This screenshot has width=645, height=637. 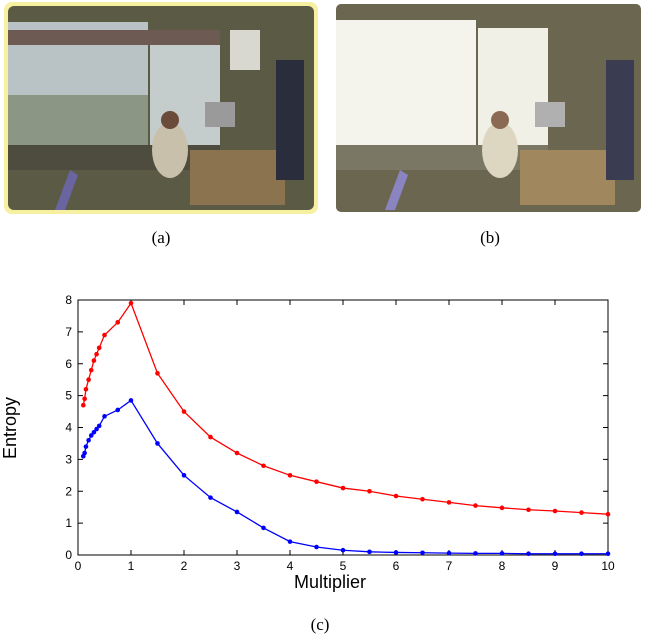 I want to click on x-tick-label: 9, so click(x=555, y=566).